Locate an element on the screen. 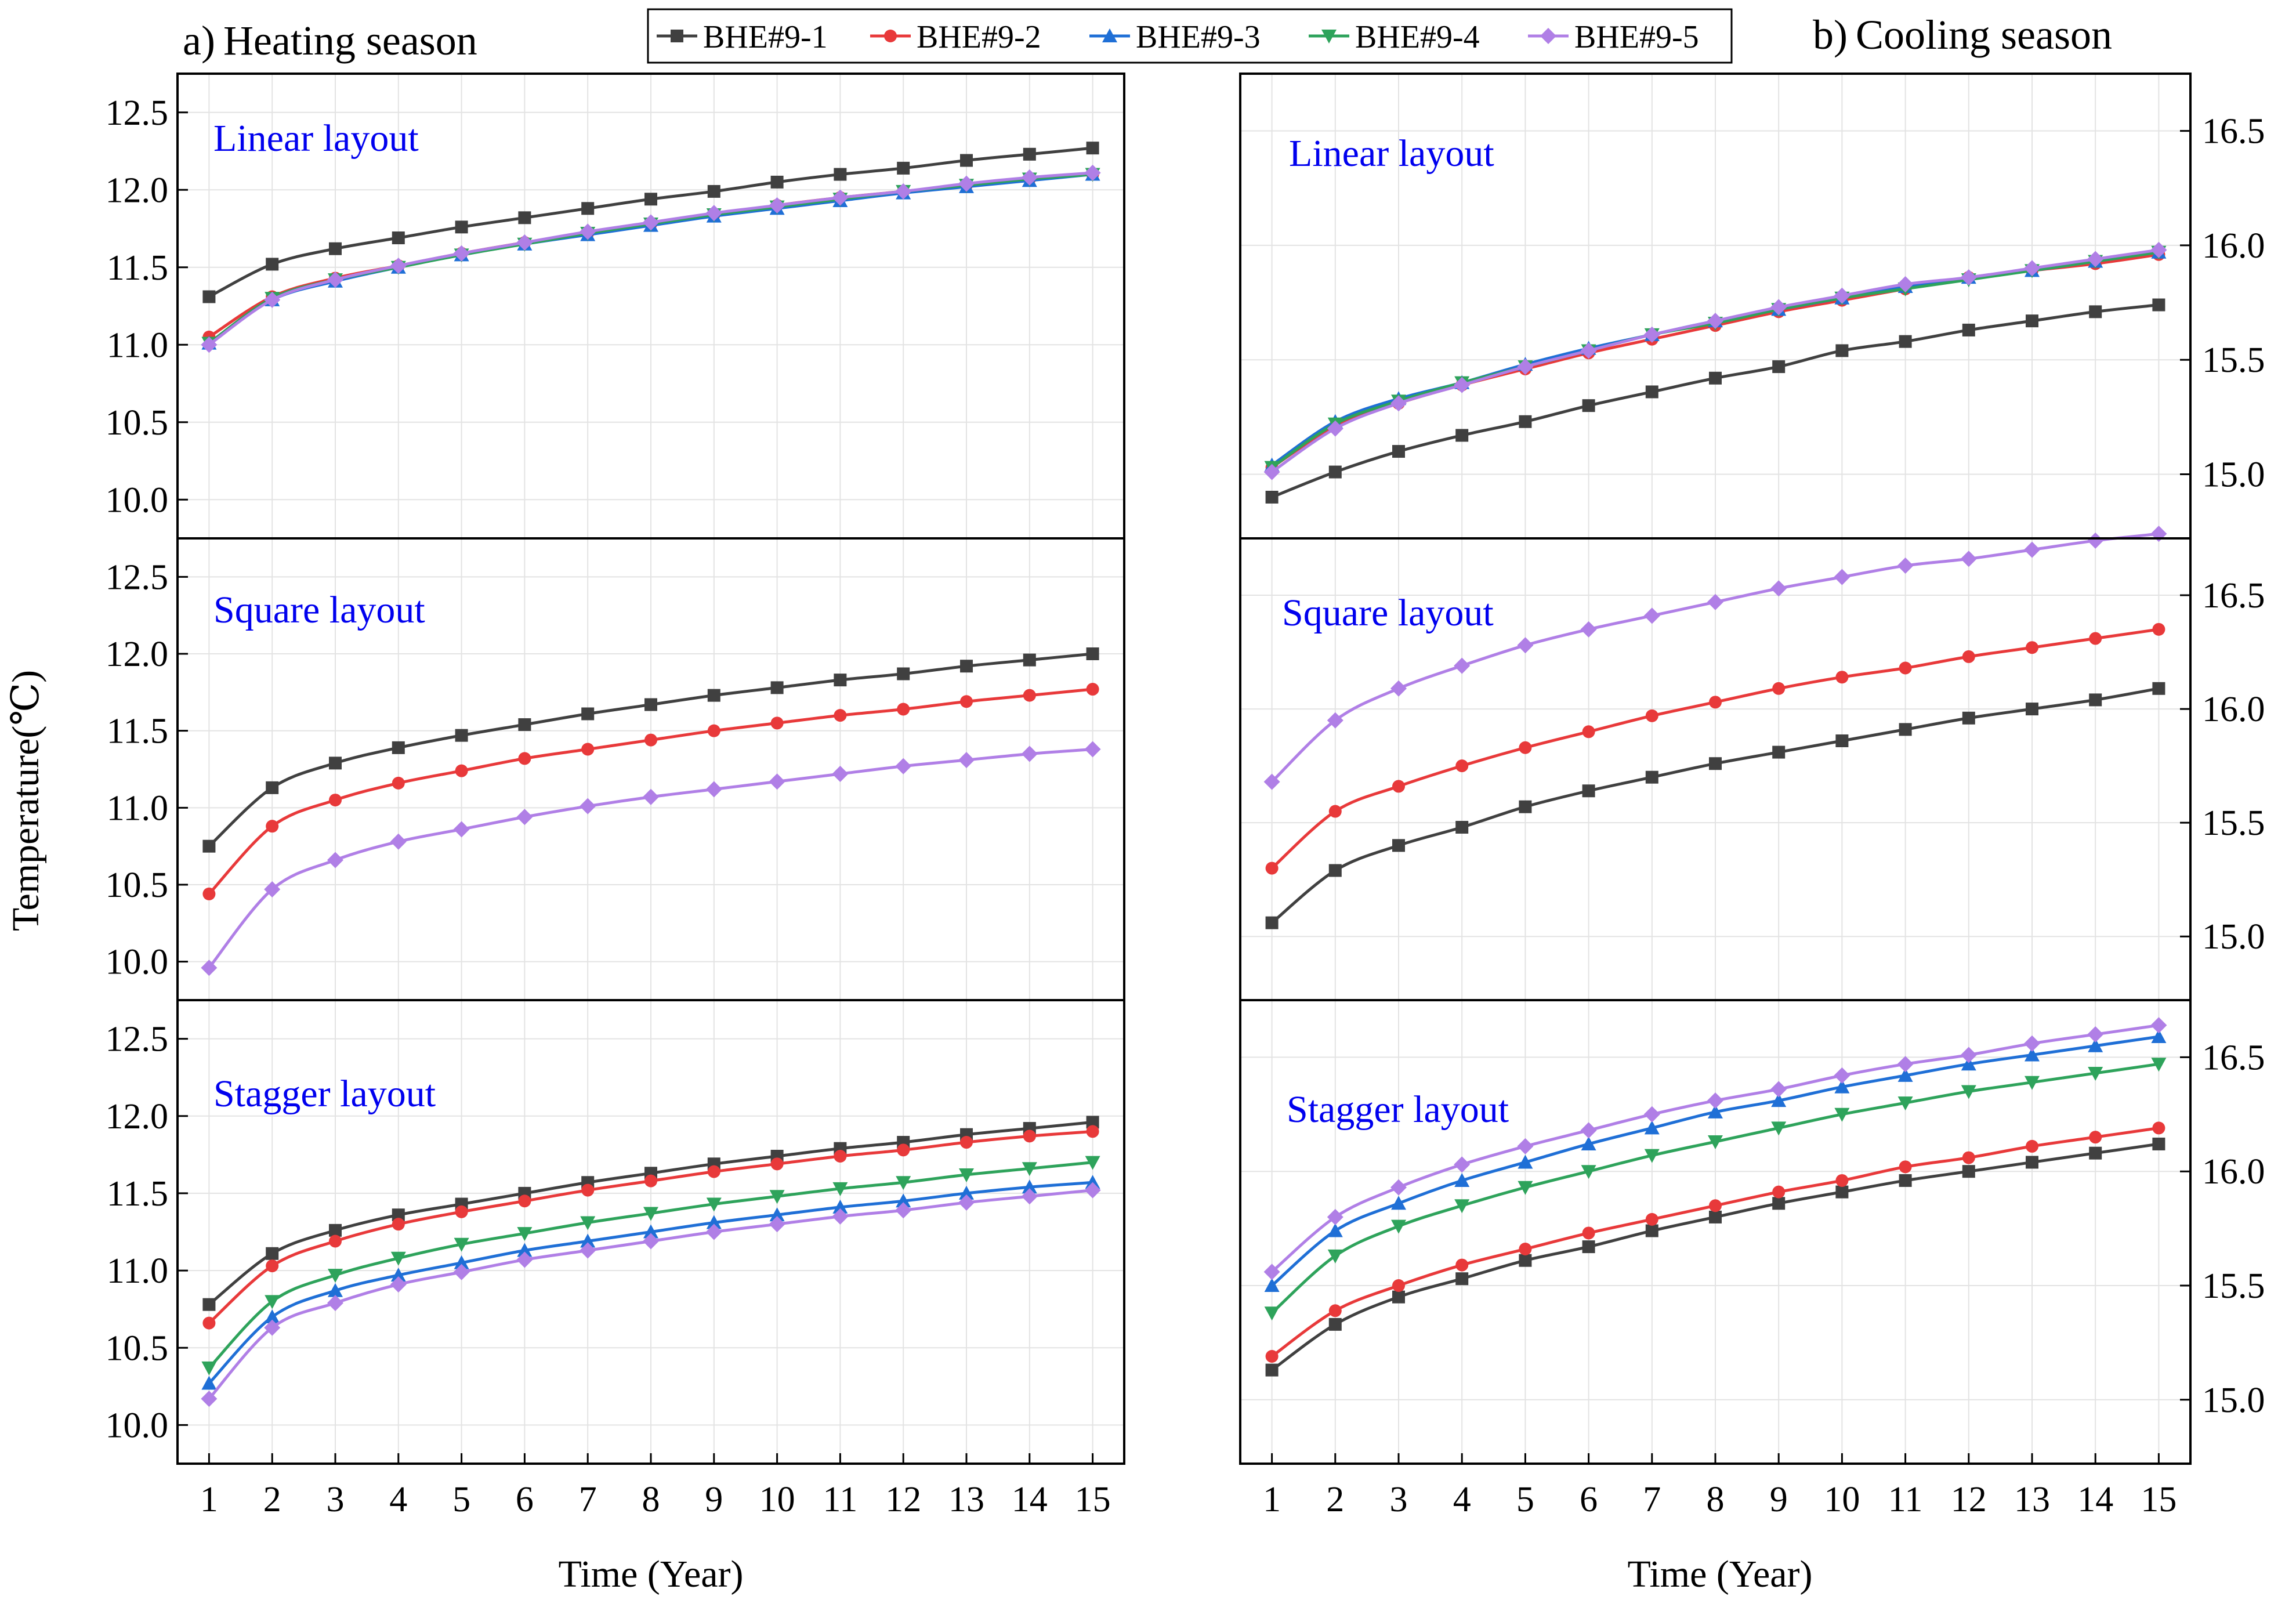 The height and width of the screenshot is (1600, 2296). x-tick-label: 3 is located at coordinates (1399, 1499).